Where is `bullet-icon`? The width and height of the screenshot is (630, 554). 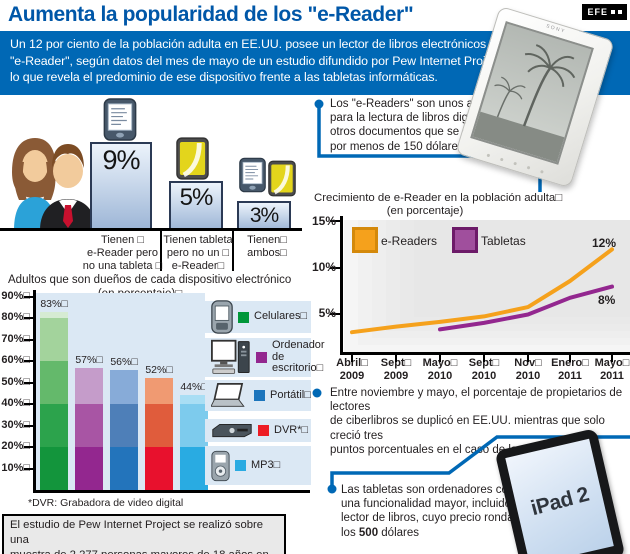
bullet-icon is located at coordinates (319, 104).